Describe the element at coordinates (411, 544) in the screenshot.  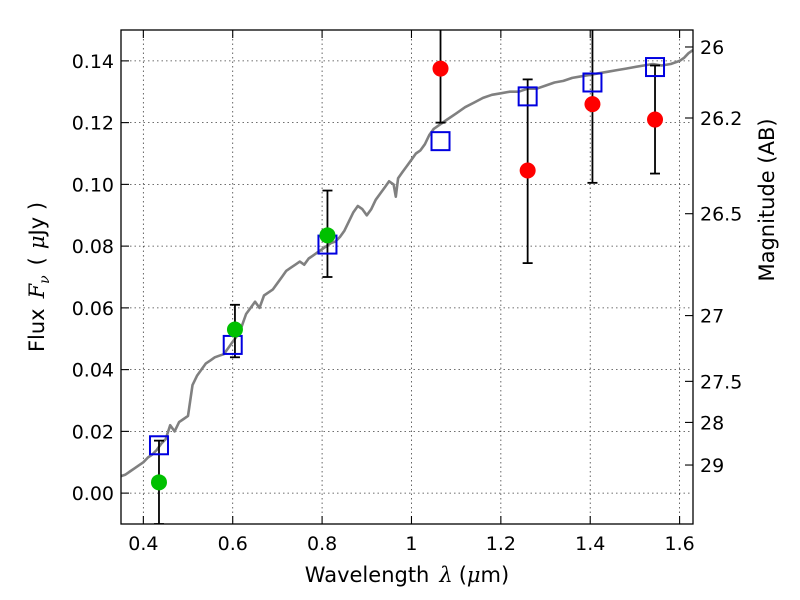
I see `x-tick-label: 1` at that location.